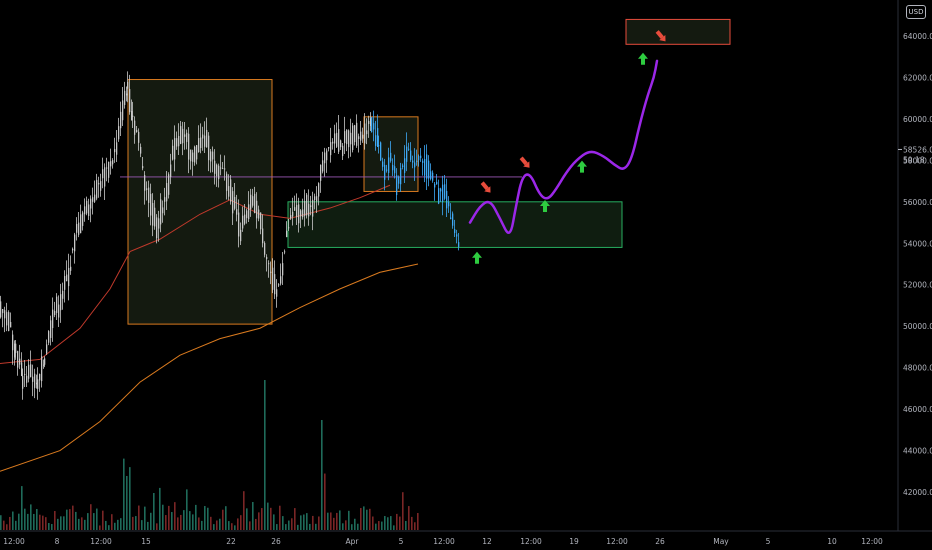  I want to click on x-tick-label: 12:00, so click(14, 541).